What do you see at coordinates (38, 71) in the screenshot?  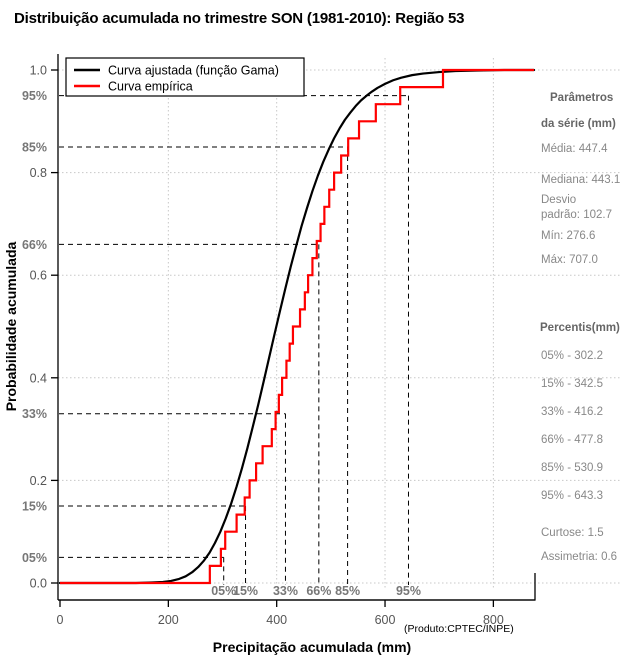 I see `y-tick-label: 1.0` at bounding box center [38, 71].